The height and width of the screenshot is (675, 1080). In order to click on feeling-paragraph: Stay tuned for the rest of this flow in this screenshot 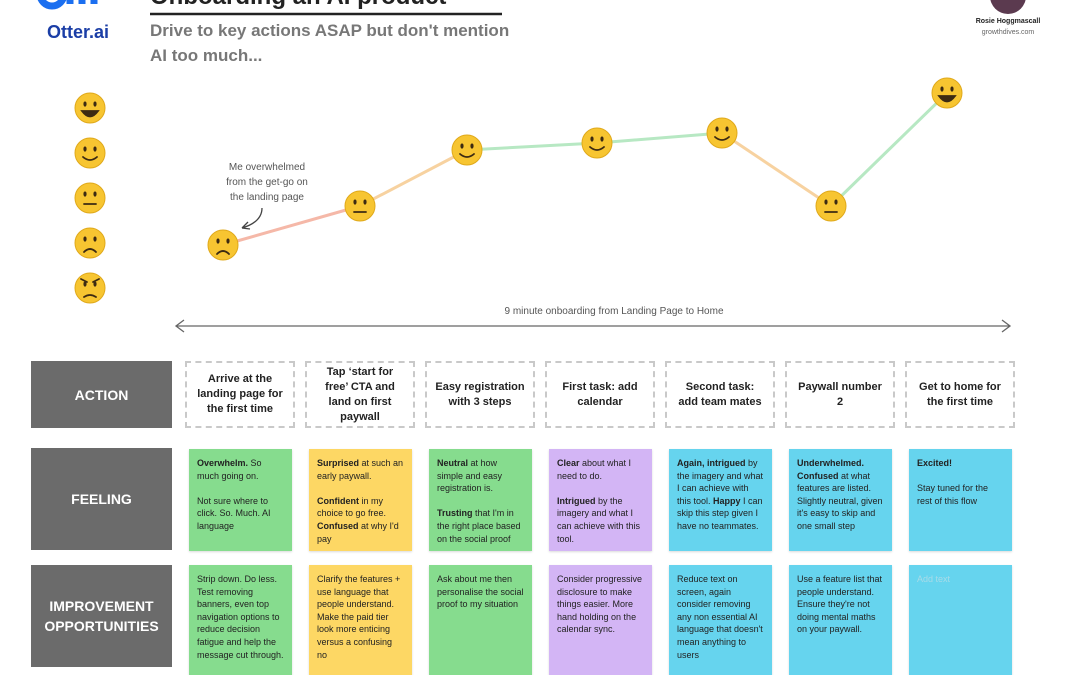, I will do `click(960, 494)`.